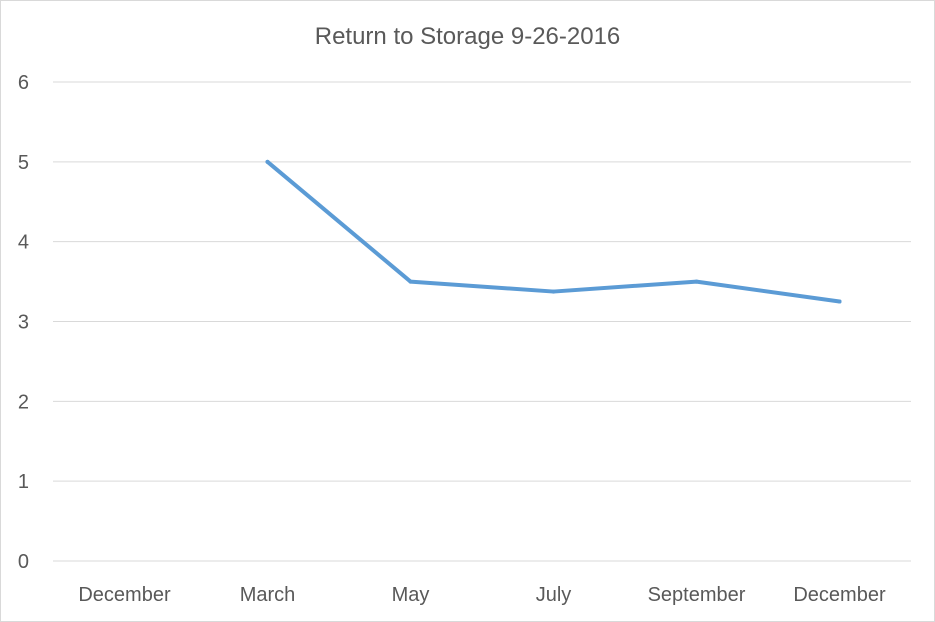  Describe the element at coordinates (23, 562) in the screenshot. I see `y-tick-label: 0` at that location.